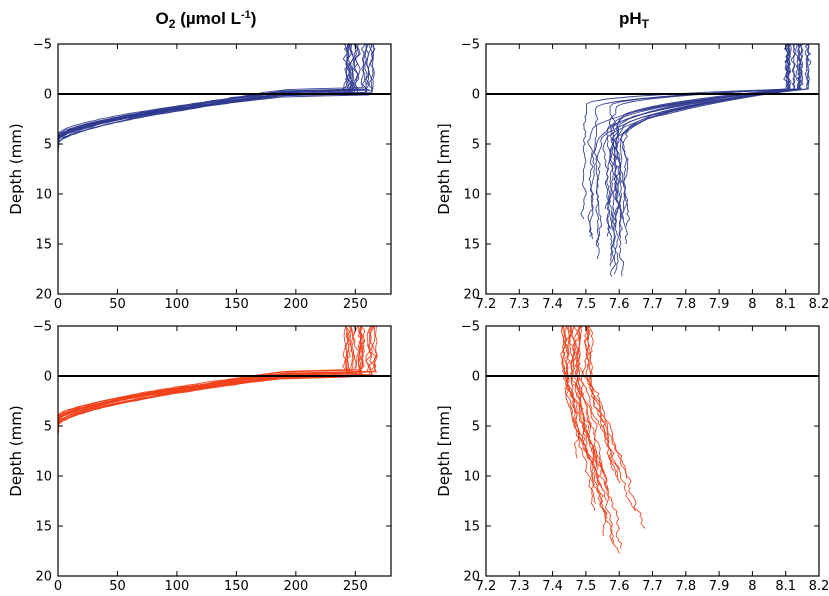 The image size is (829, 596). What do you see at coordinates (177, 586) in the screenshot?
I see `x-tick-label: 100` at bounding box center [177, 586].